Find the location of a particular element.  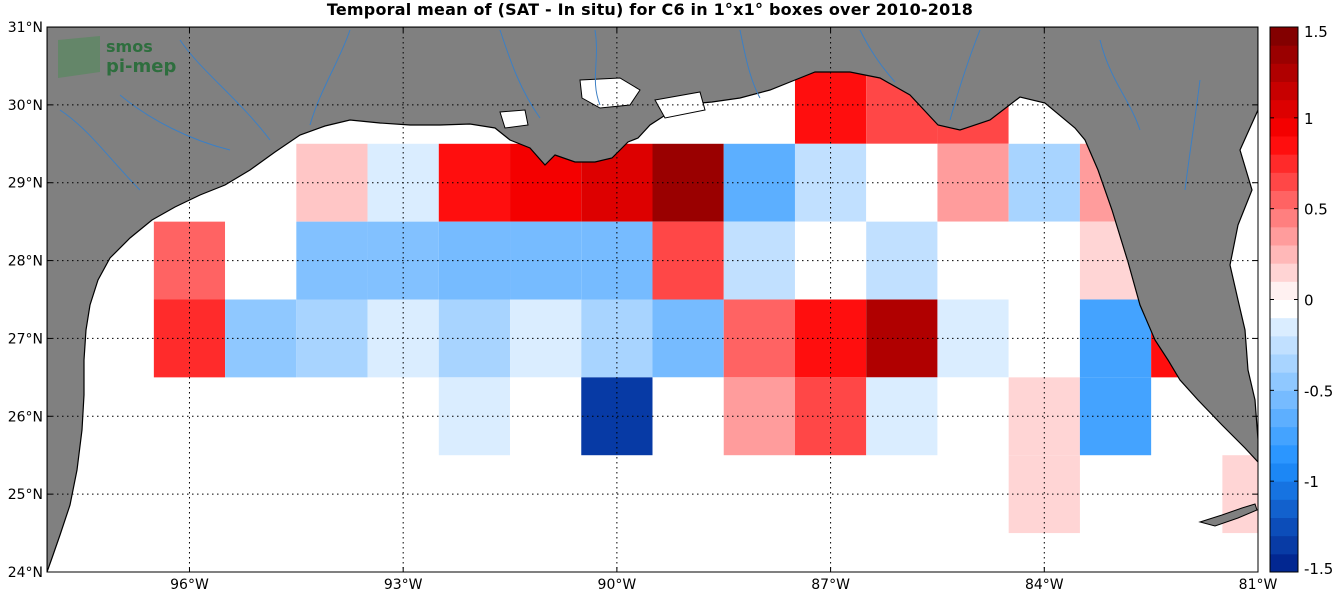

y-tick-label: 31°N is located at coordinates (25, 28).